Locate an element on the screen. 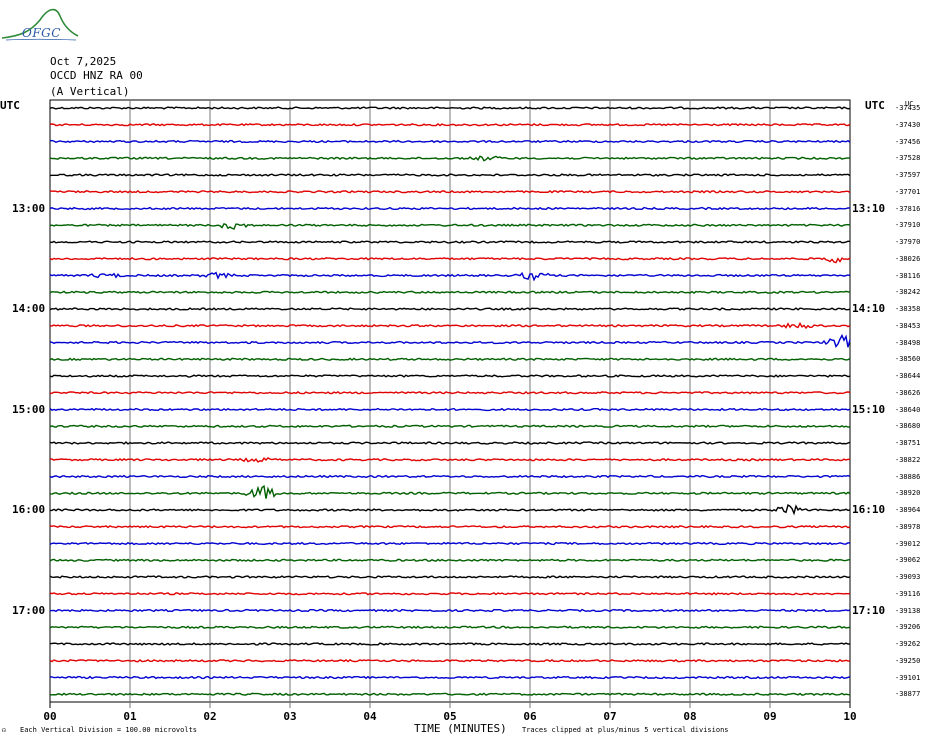  right-time-label: 17:10 is located at coordinates (869, 610).